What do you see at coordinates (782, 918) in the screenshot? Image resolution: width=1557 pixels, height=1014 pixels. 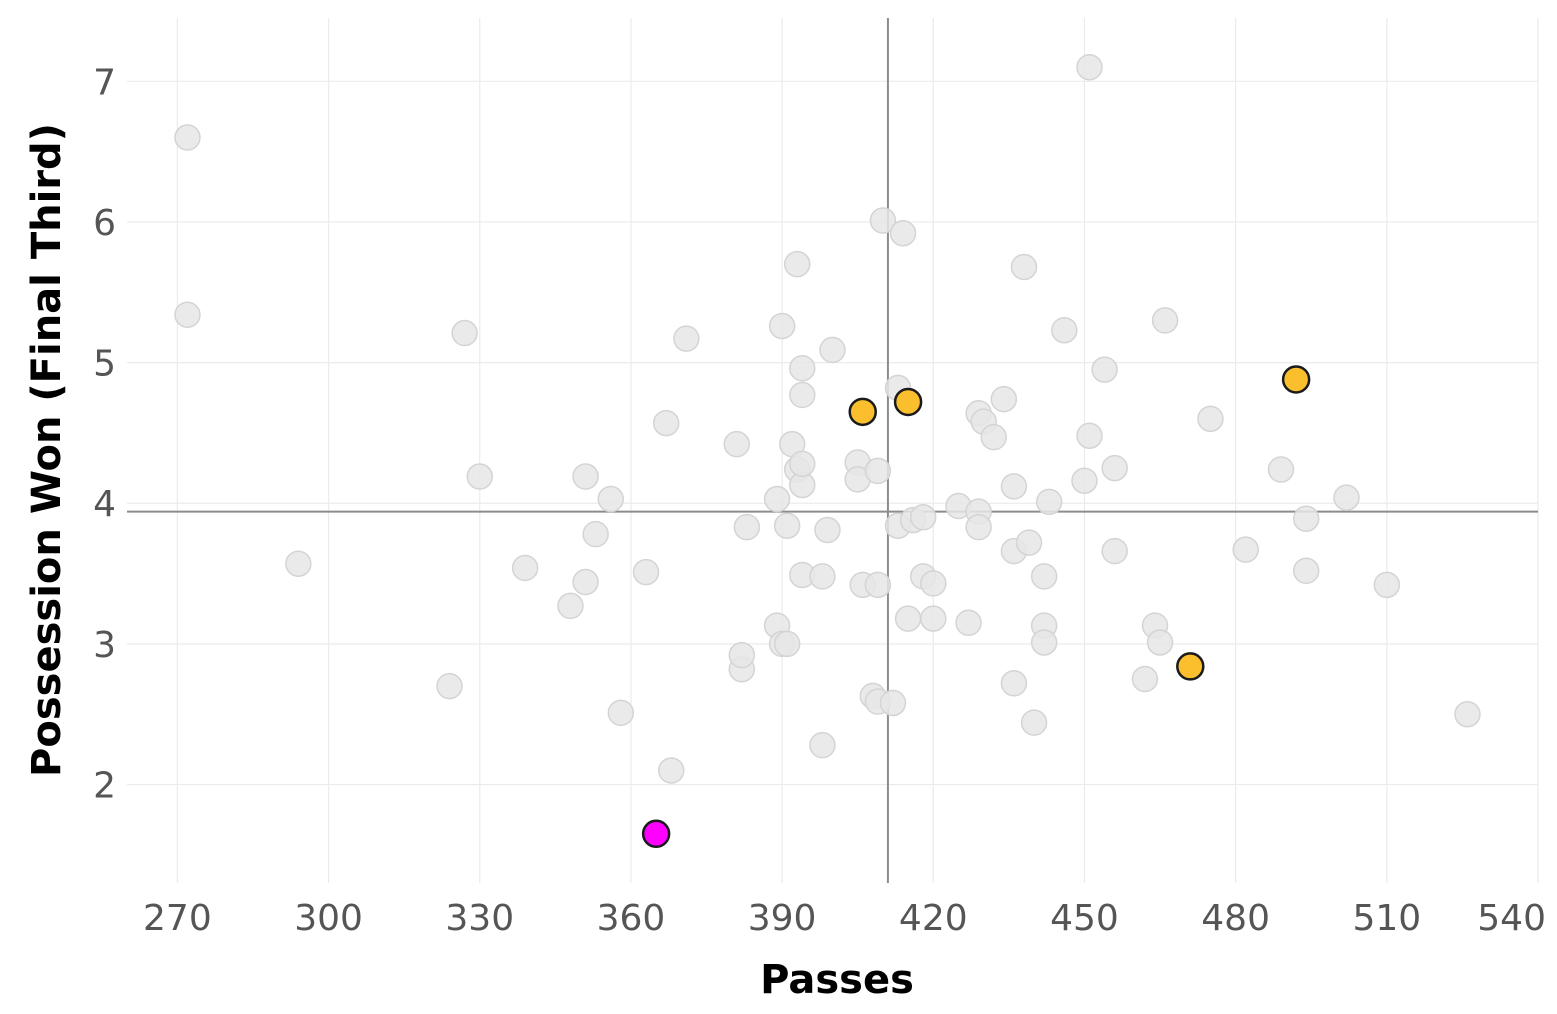 I see `x-tick-label: 390` at bounding box center [782, 918].